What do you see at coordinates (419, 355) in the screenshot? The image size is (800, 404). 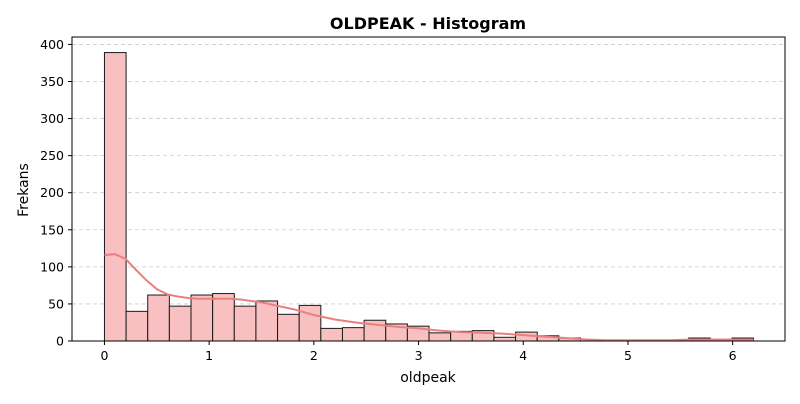 I see `x-tick-label: 3` at bounding box center [419, 355].